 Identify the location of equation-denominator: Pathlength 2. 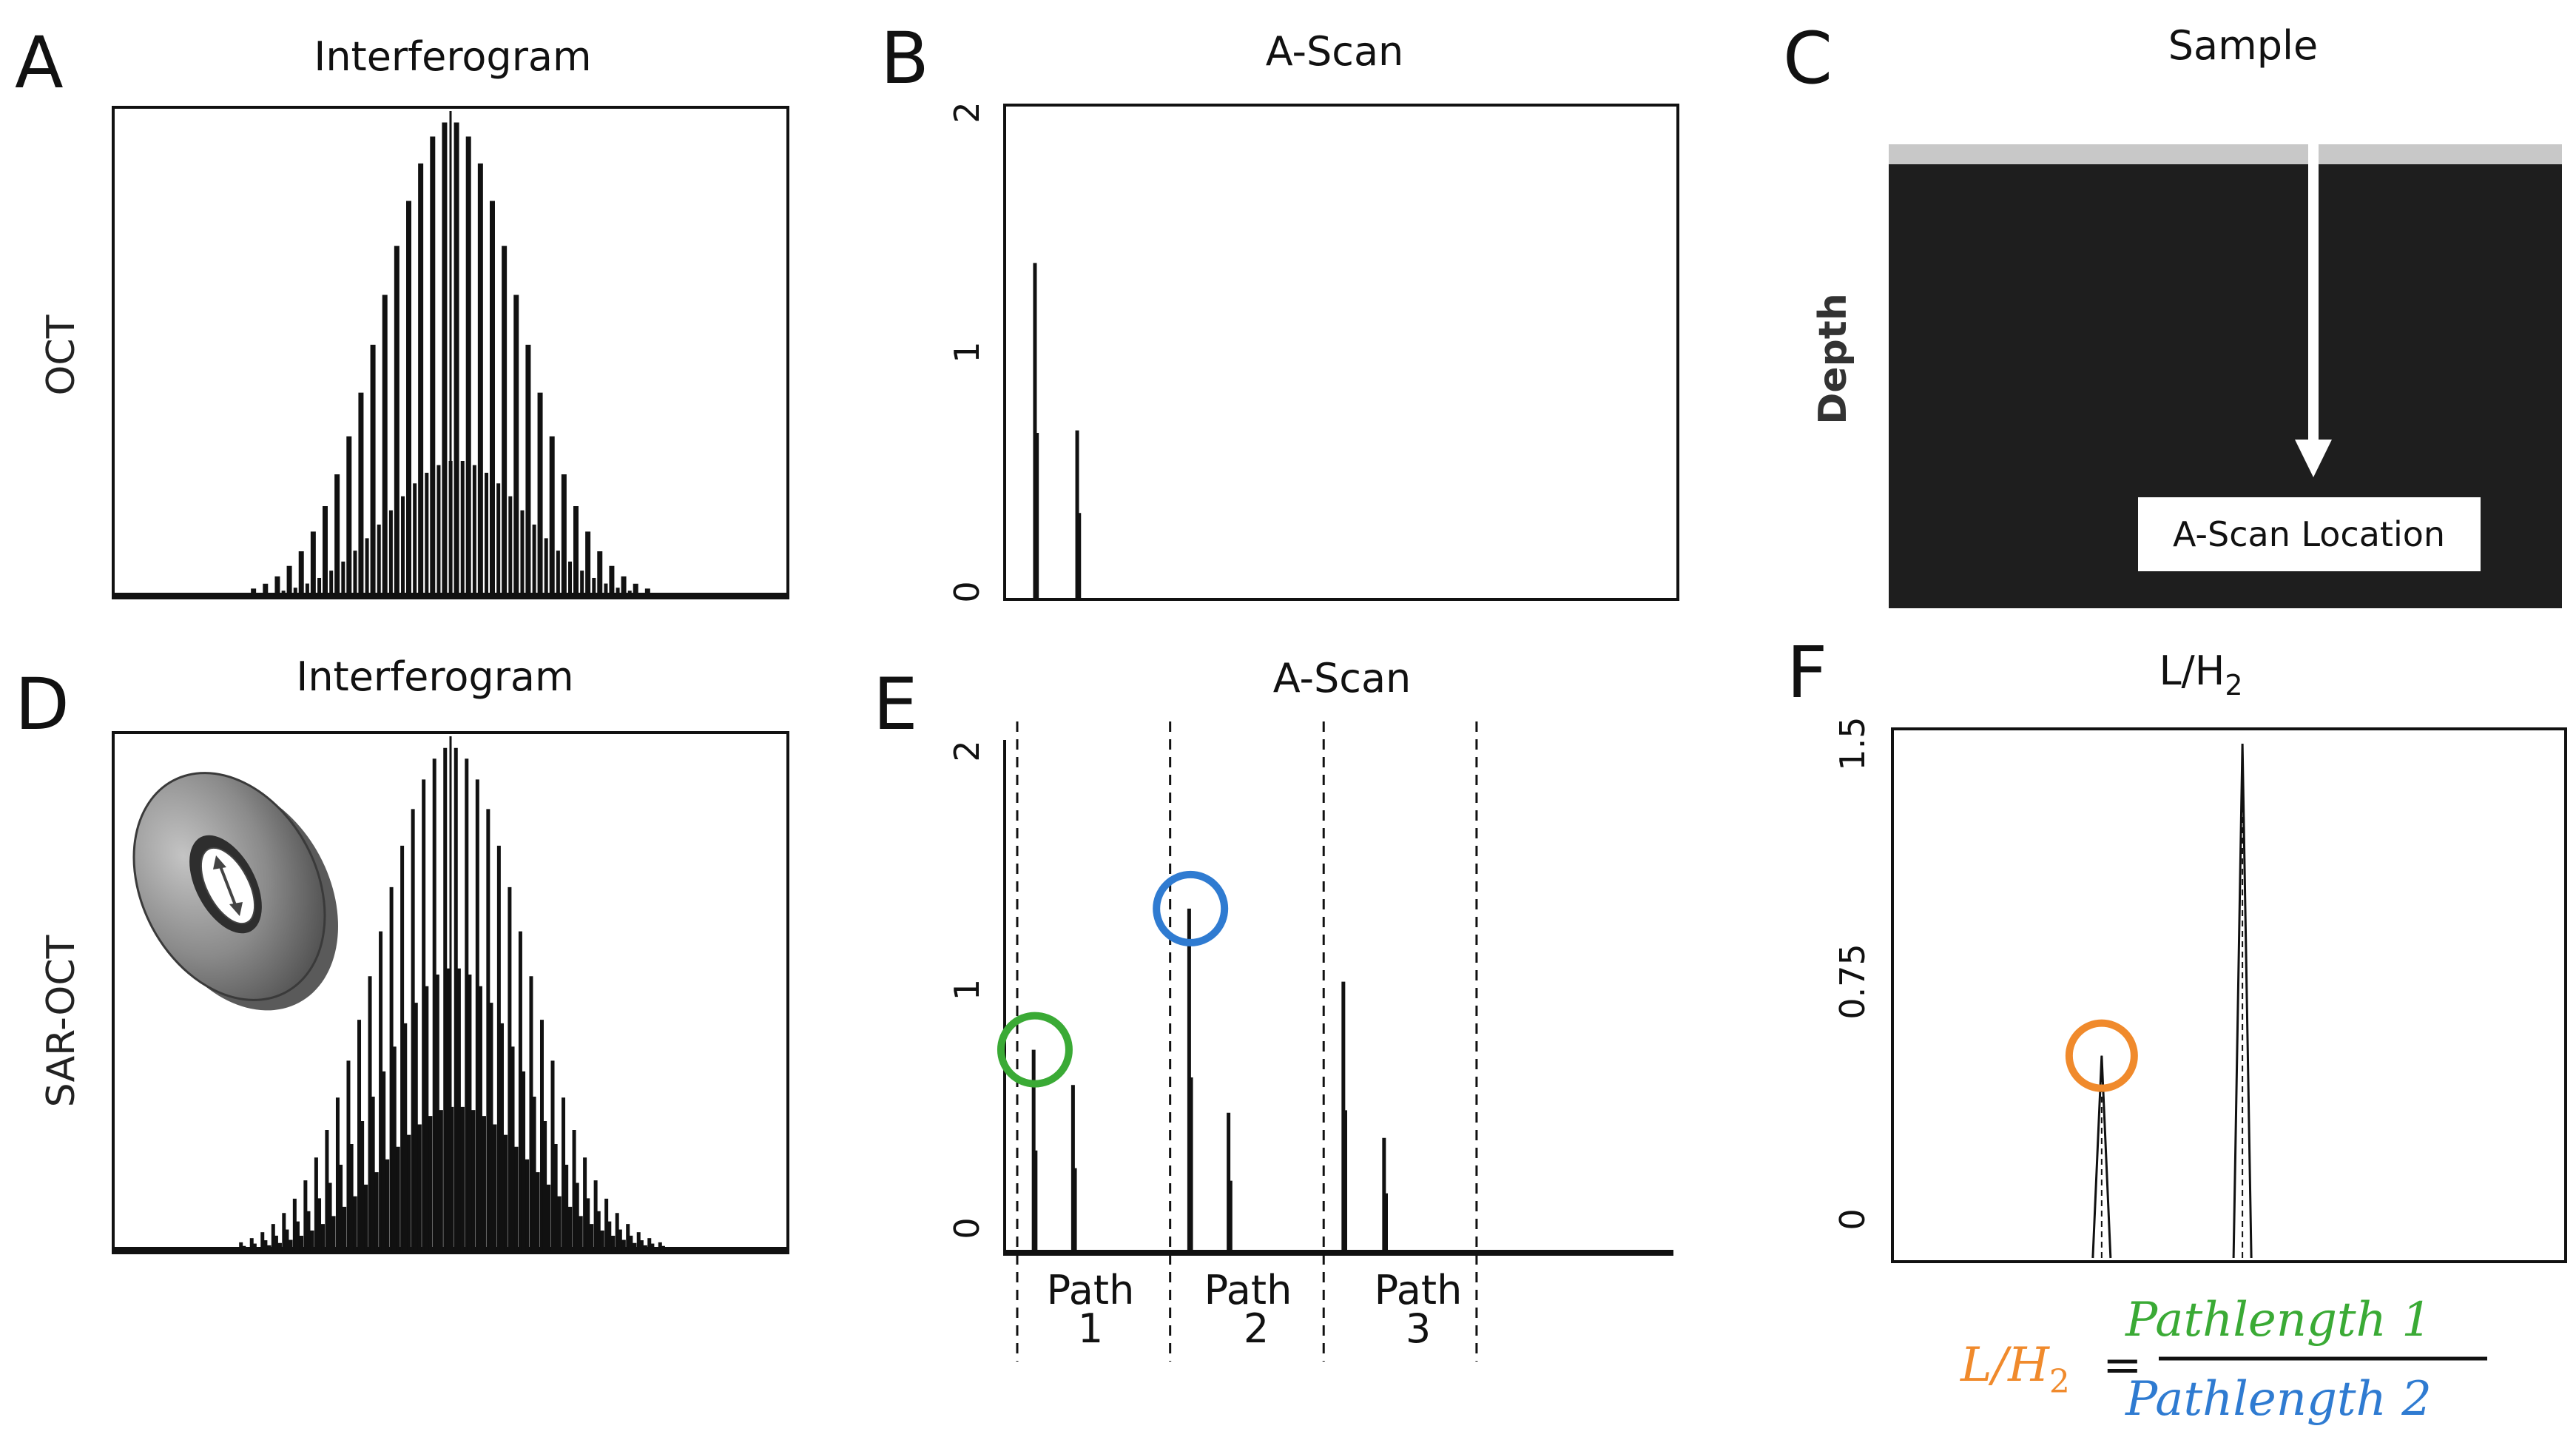
(2278, 1400).